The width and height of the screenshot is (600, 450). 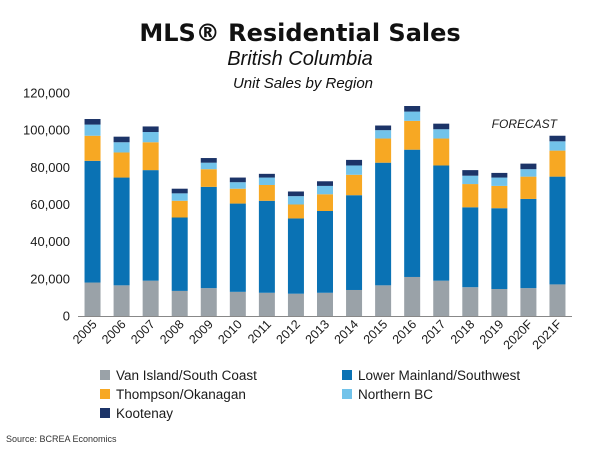 What do you see at coordinates (547, 334) in the screenshot?
I see `x-tick-label: 2021F` at bounding box center [547, 334].